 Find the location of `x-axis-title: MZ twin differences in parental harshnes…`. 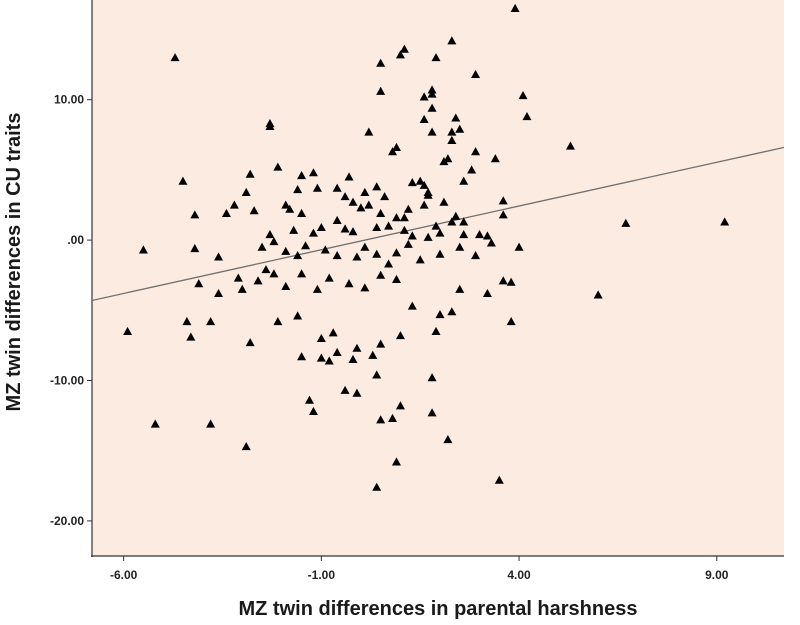

x-axis-title: MZ twin differences in parental harshnes… is located at coordinates (438, 609).